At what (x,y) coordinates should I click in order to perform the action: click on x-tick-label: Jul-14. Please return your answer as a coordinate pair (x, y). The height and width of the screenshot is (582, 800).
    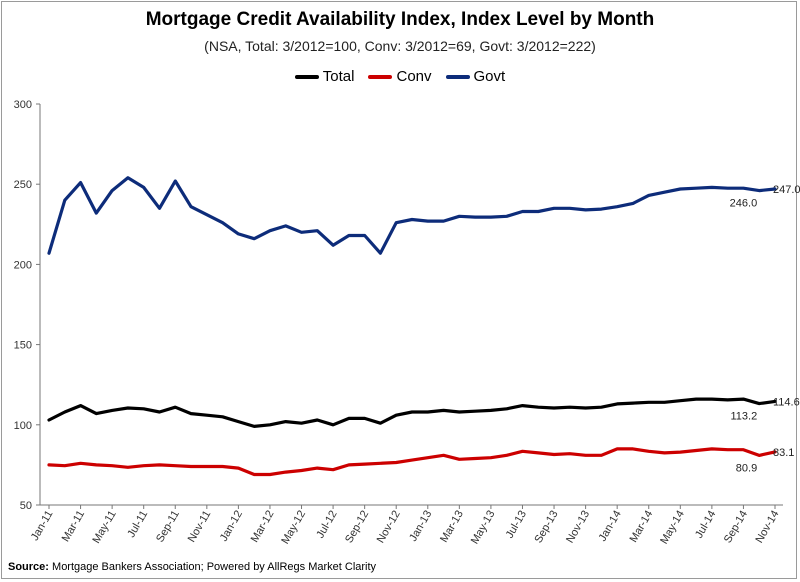
    Looking at the image, I should click on (705, 525).